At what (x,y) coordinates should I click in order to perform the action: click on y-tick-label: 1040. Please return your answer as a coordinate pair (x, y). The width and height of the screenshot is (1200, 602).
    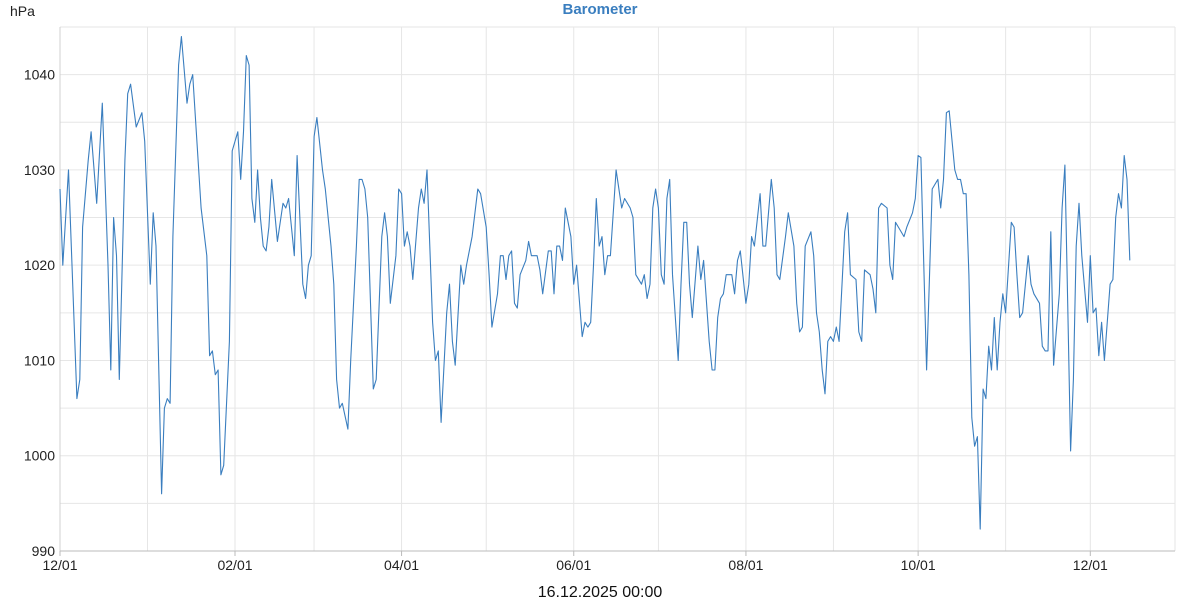
    Looking at the image, I should click on (39, 75).